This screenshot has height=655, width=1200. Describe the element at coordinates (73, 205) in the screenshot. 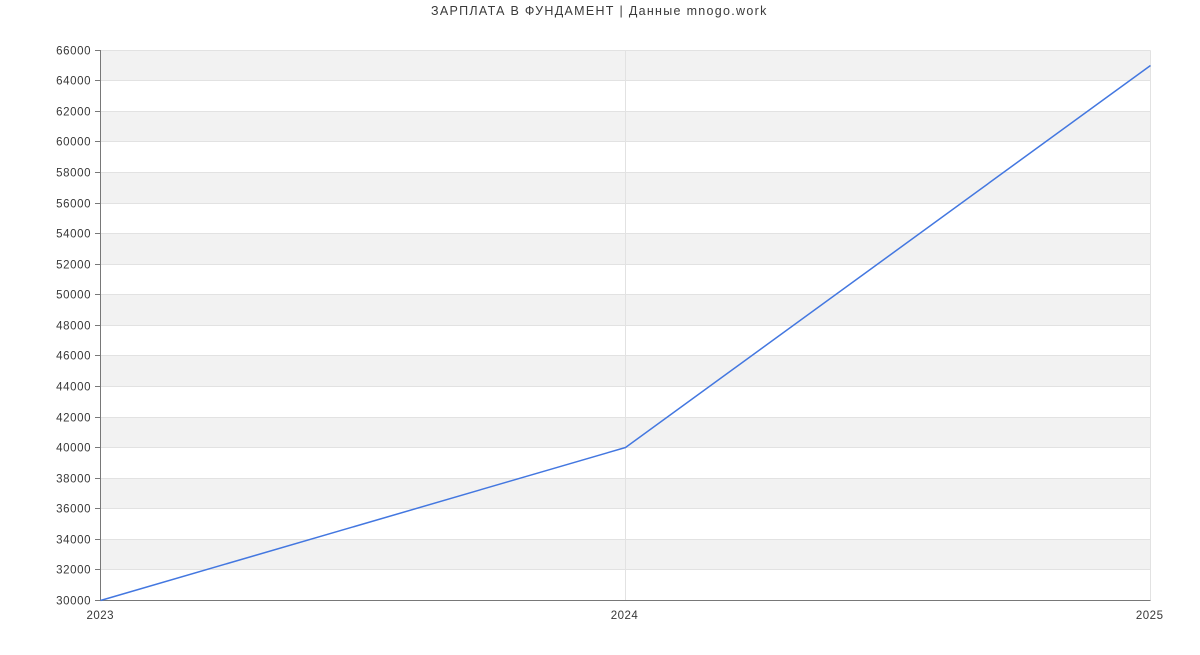

I see `svg-text: 56000` at that location.